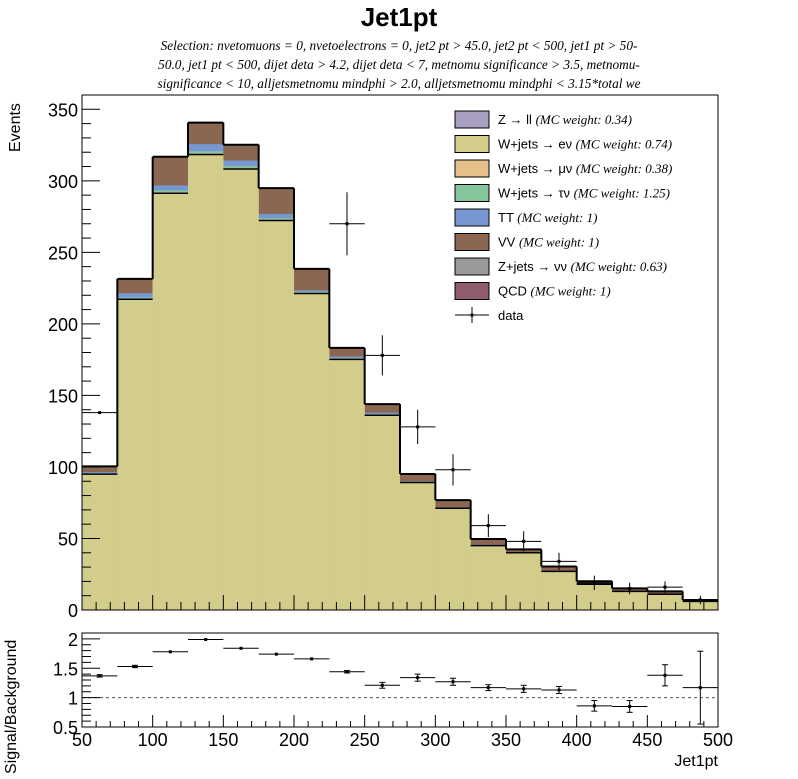 This screenshot has height=779, width=798. I want to click on ratio-y-tick-label: 1, so click(73, 699).